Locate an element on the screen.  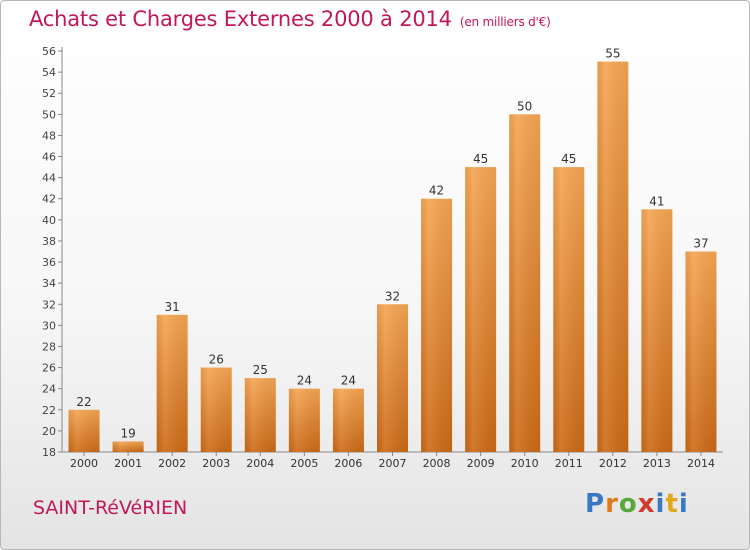
x-tick-label: 2007 is located at coordinates (393, 463).